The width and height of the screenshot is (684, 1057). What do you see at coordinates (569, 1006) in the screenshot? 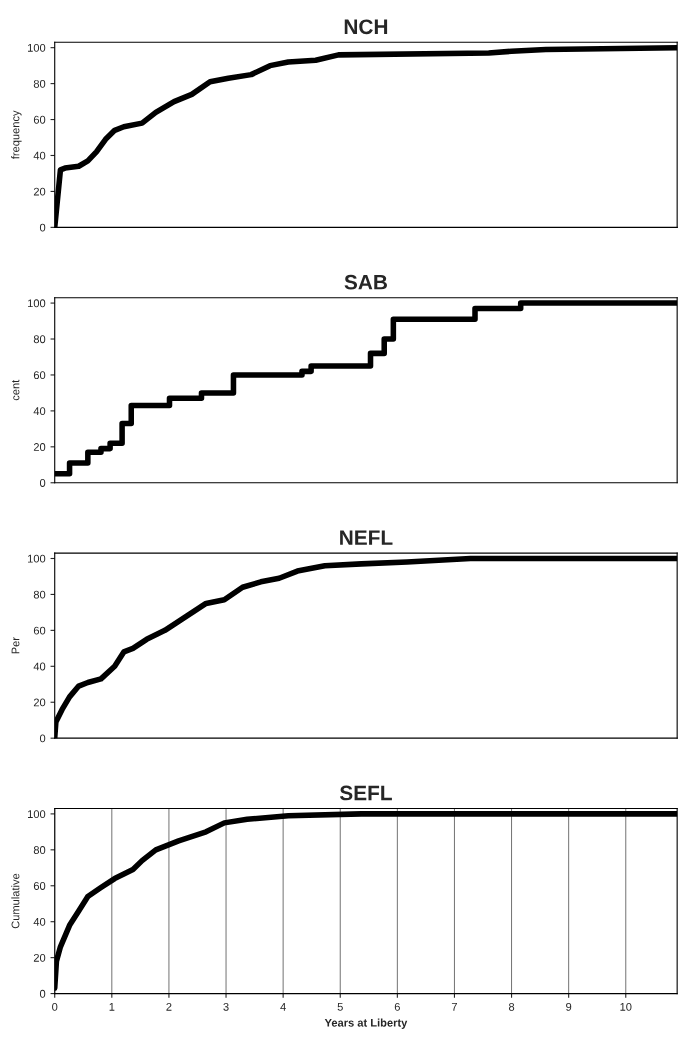
I see `x-tick-label: 9` at bounding box center [569, 1006].